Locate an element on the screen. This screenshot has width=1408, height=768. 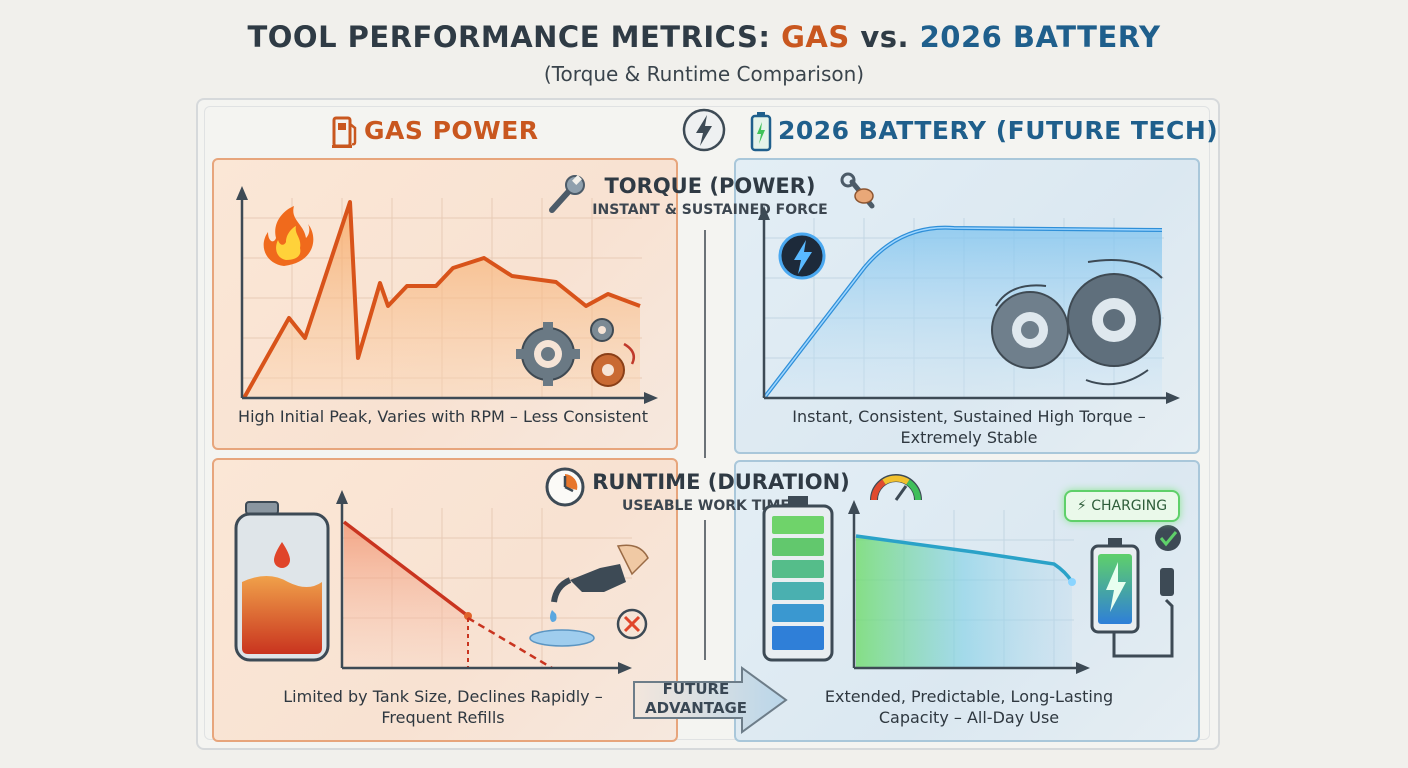
gas-runtime-area is located at coordinates (406, 595).